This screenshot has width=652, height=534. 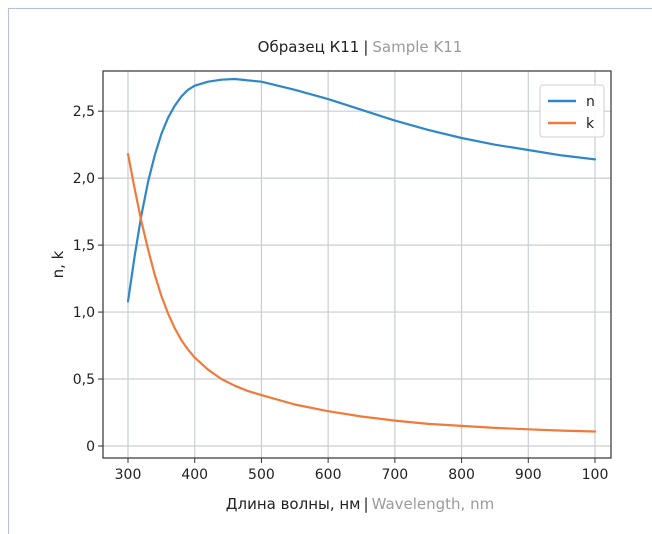 I want to click on x-tick-label: 500, so click(x=261, y=475).